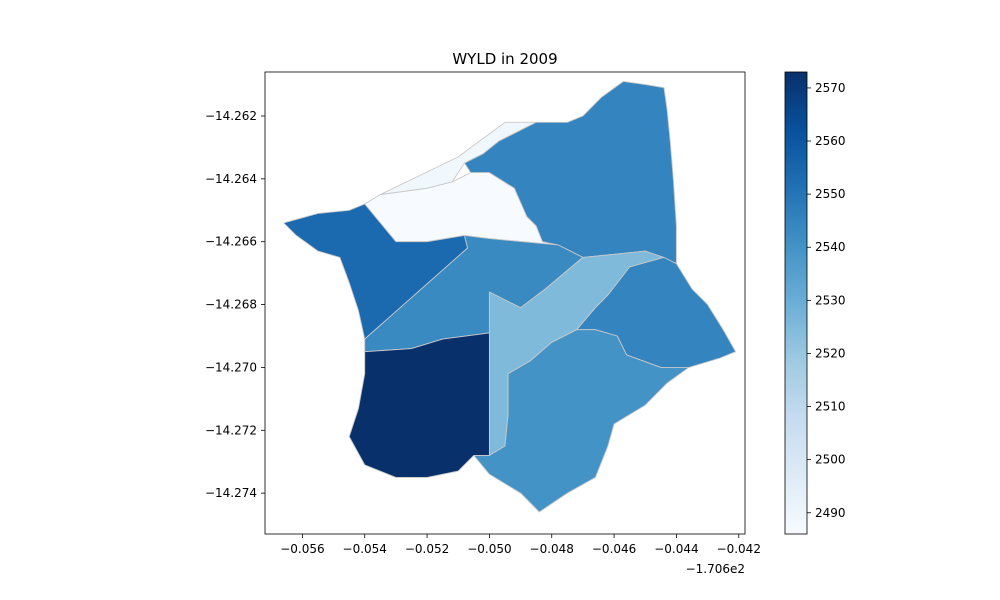  Describe the element at coordinates (231, 493) in the screenshot. I see `y-tick-label: −14.274` at that location.